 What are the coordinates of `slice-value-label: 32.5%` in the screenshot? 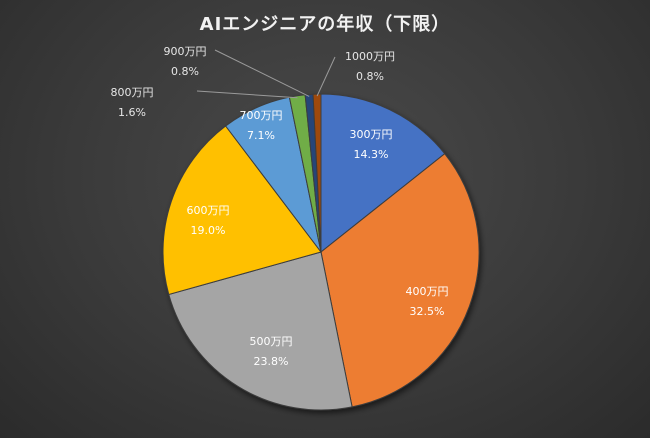 It's located at (427, 311).